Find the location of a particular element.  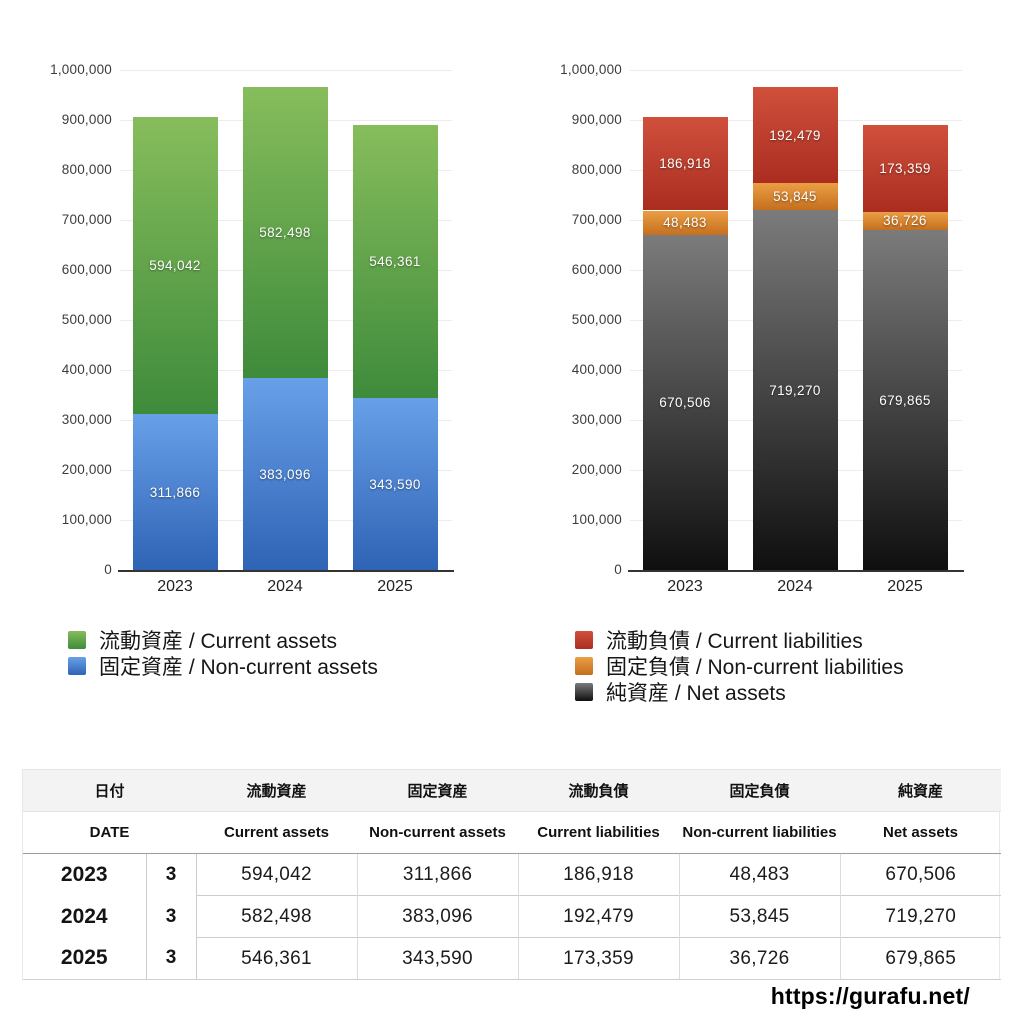

table-row: 2023 3 594,042 311,866 186,918 48,483 670,506 is located at coordinates (512, 874).